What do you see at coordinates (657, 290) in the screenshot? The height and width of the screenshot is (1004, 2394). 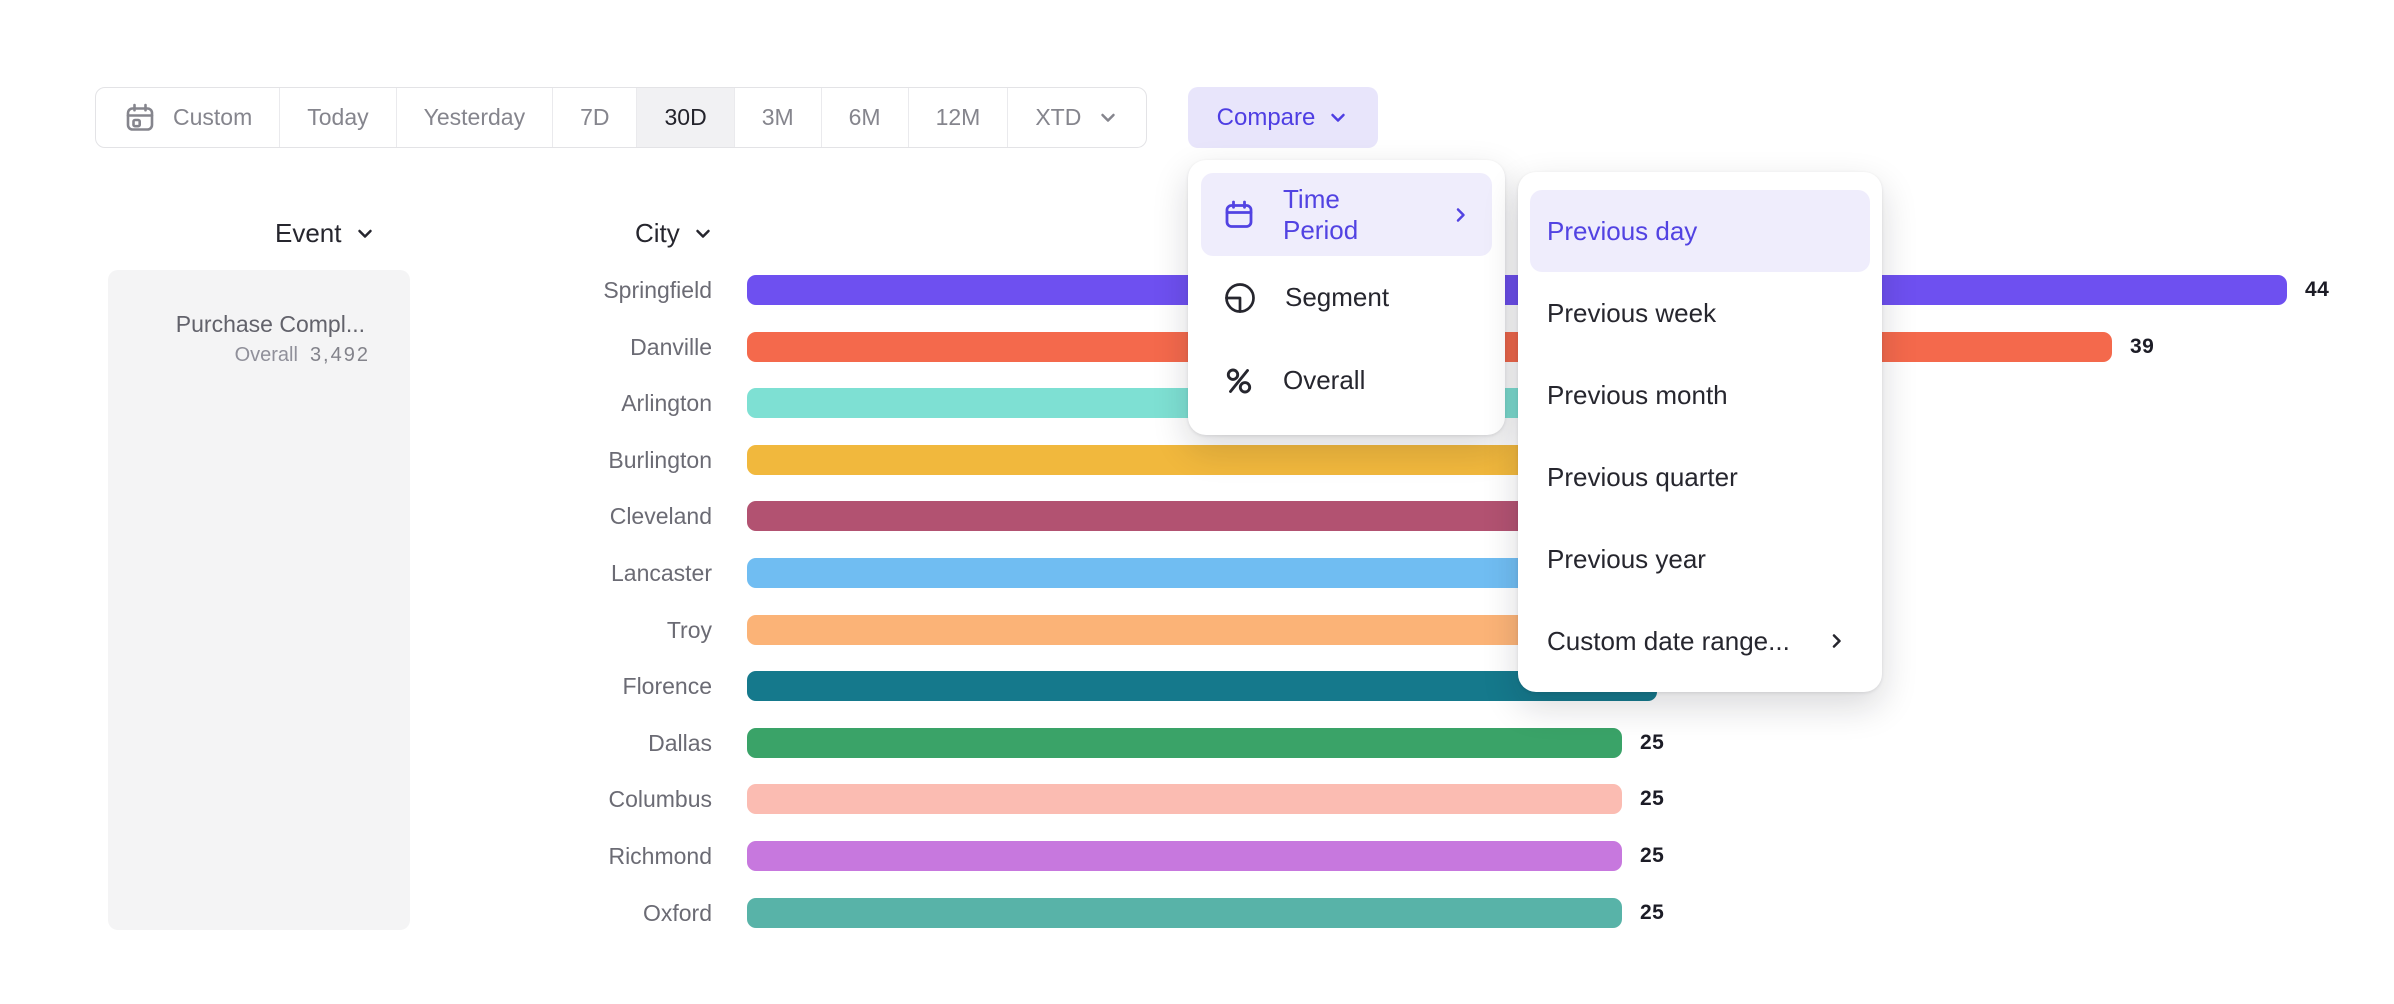 I see `city-label: Springfield` at bounding box center [657, 290].